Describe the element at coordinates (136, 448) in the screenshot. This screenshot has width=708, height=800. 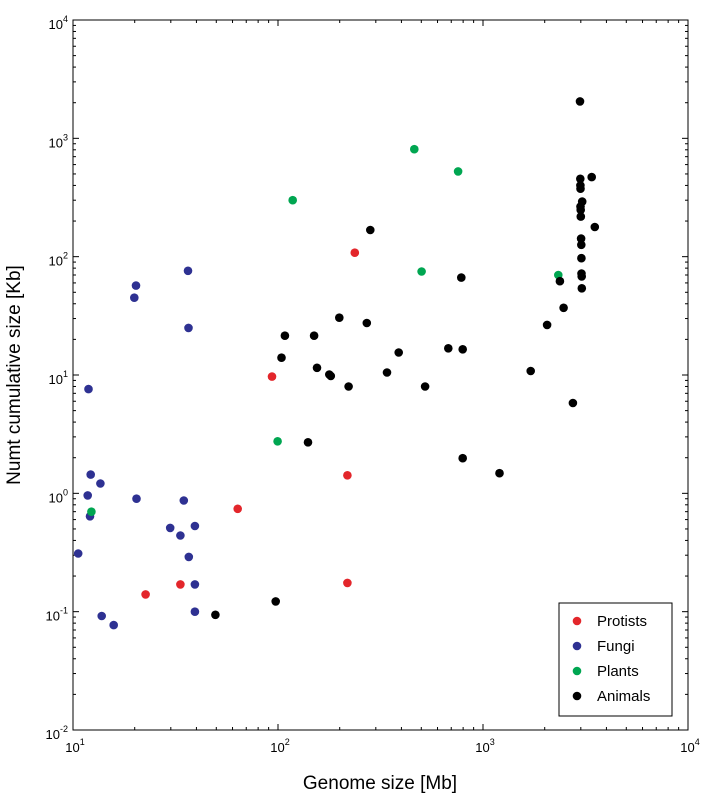
I see `series-fungi` at that location.